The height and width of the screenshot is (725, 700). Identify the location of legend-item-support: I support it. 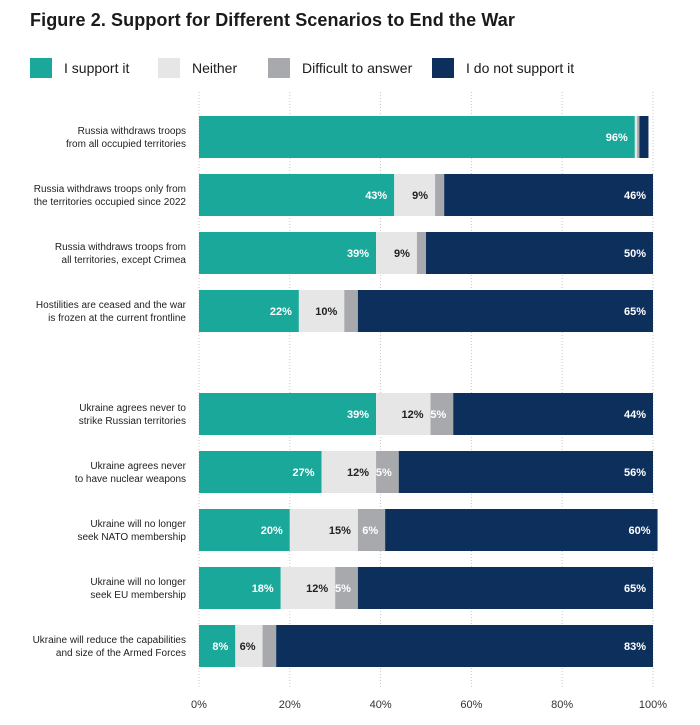
(79, 68).